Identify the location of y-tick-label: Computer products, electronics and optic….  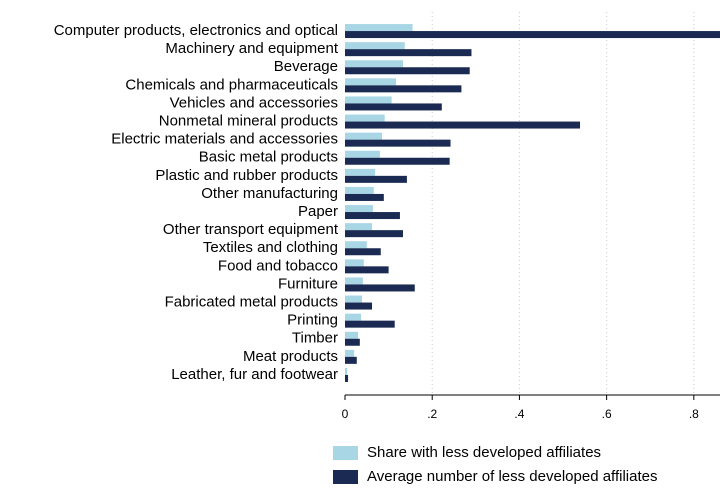
(196, 30).